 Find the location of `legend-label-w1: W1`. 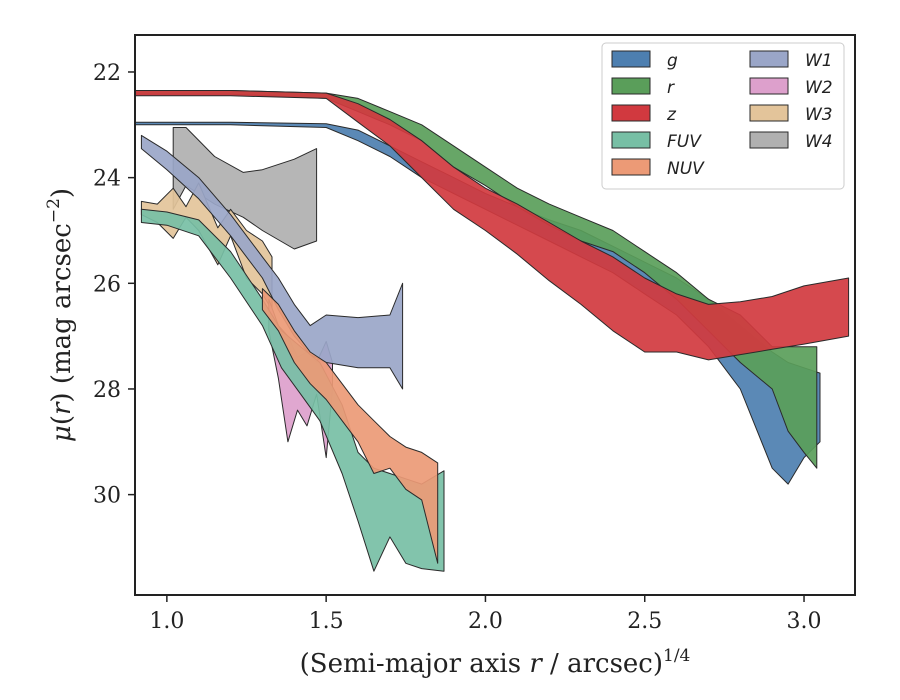

legend-label-w1: W1 is located at coordinates (819, 61).